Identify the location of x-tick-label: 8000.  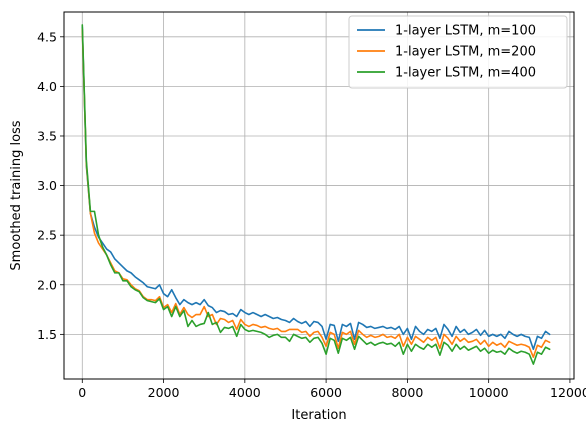
(407, 392).